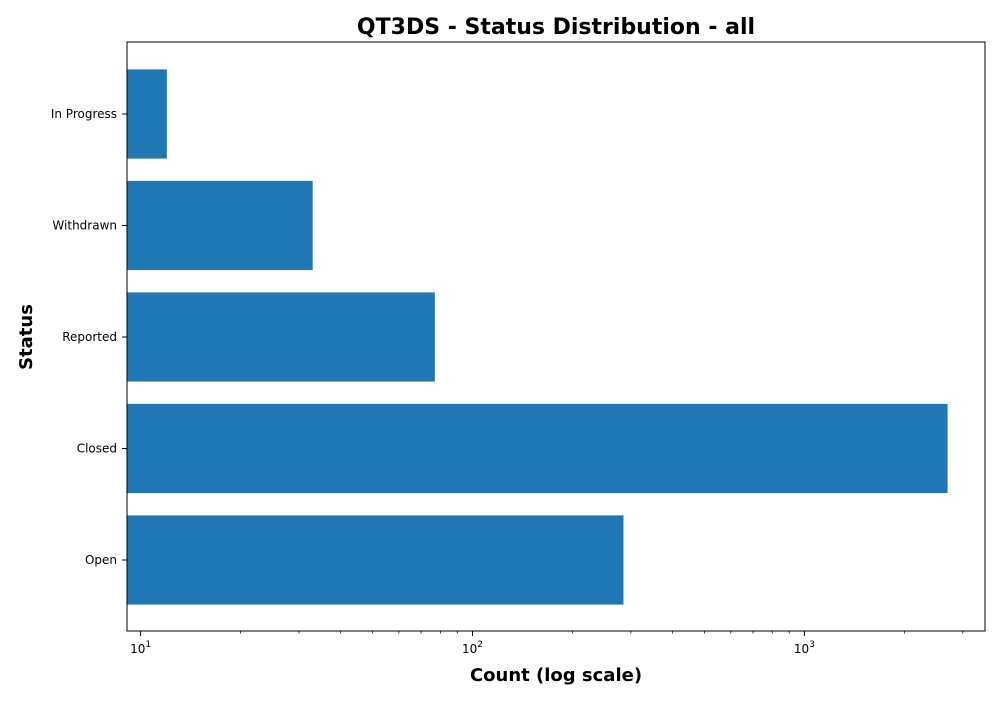 The width and height of the screenshot is (1000, 705). Describe the element at coordinates (556, 27) in the screenshot. I see `chart-title: QT3DS - Status Distribution - all` at that location.